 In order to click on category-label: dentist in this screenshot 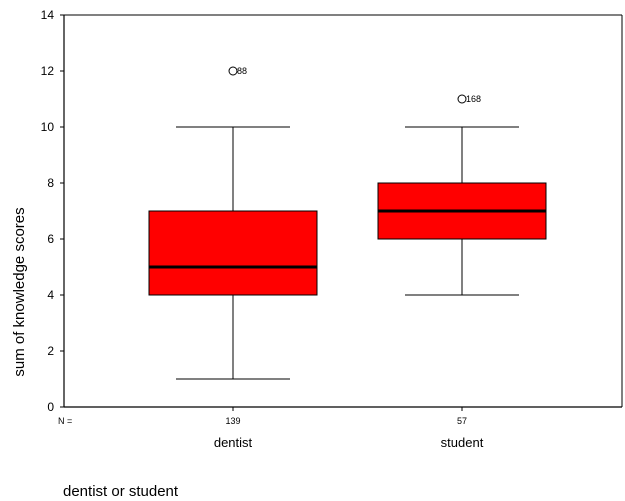, I will do `click(233, 442)`.